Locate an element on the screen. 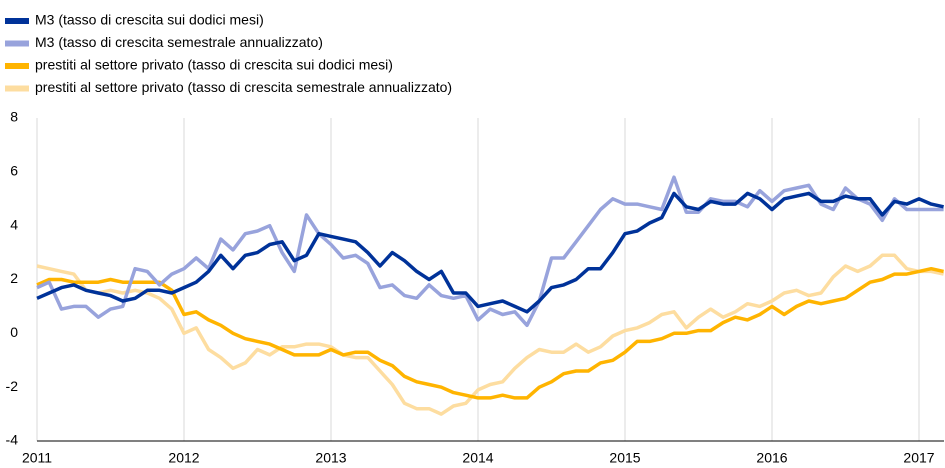  x-tick-label: 2012 is located at coordinates (183, 458).